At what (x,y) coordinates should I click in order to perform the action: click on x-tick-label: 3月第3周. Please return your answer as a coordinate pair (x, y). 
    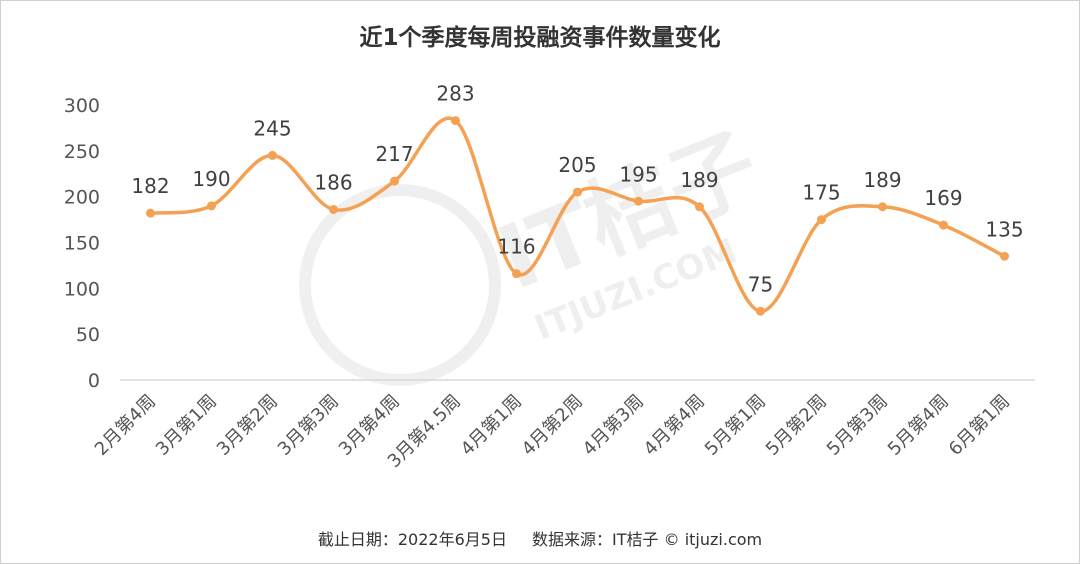
    Looking at the image, I should click on (308, 425).